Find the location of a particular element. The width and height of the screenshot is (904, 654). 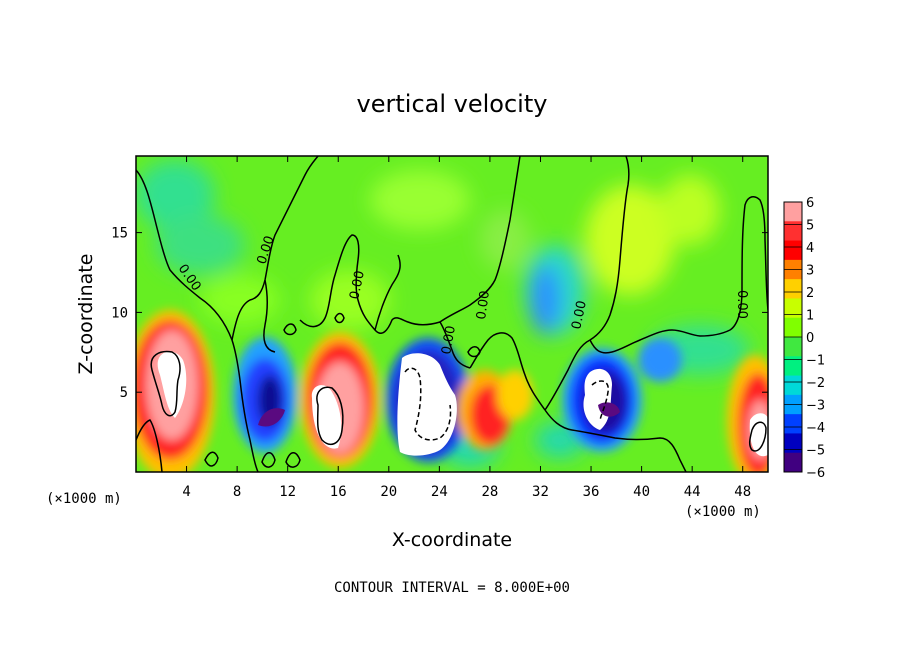

y-tick-label: 5 is located at coordinates (124, 393).